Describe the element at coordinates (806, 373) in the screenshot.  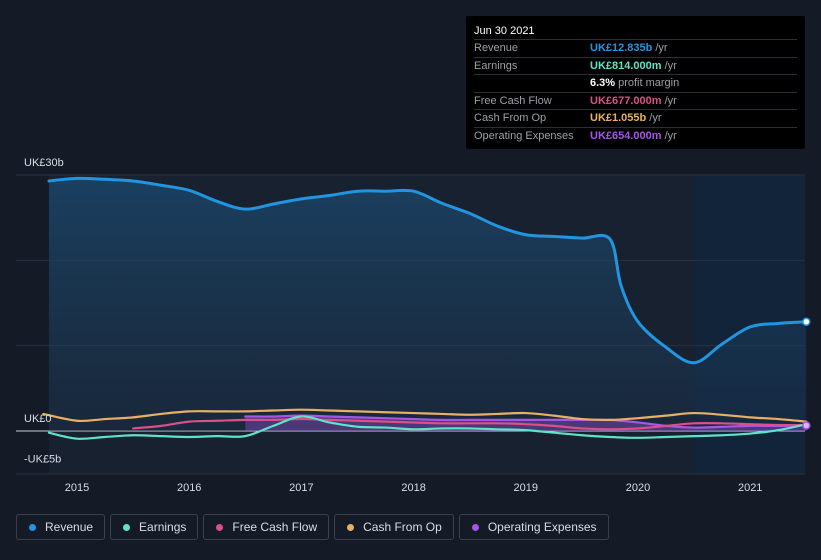
I see `series-endpoints` at that location.